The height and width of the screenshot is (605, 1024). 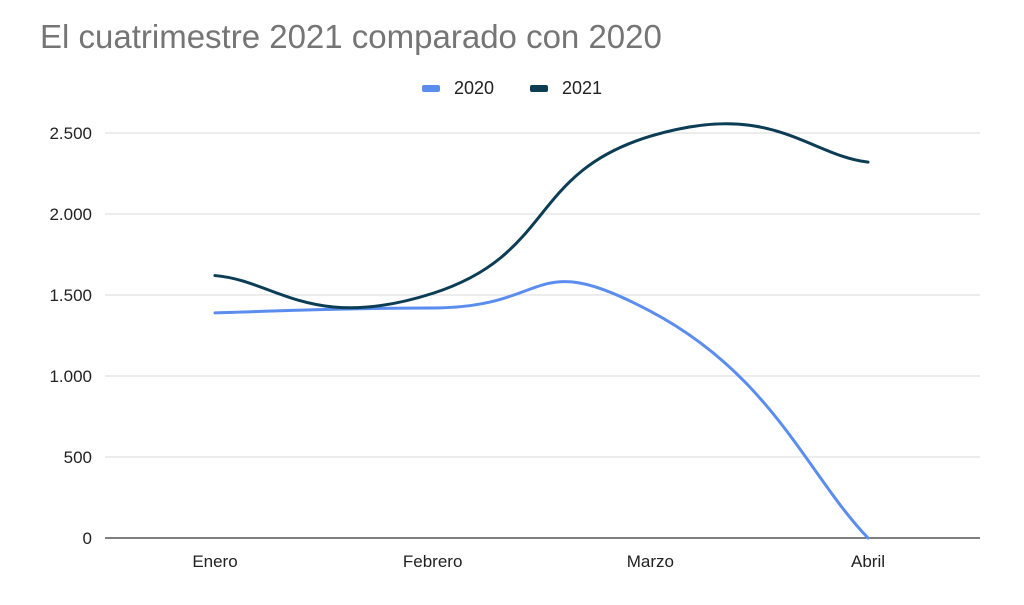 What do you see at coordinates (650, 561) in the screenshot?
I see `x-tick-label: Marzo` at bounding box center [650, 561].